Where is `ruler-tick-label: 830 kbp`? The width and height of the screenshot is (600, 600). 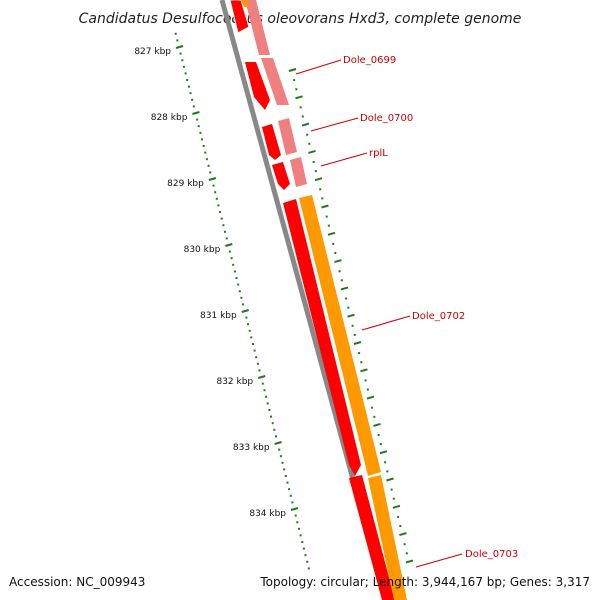
ruler-tick-label: 830 kbp is located at coordinates (202, 250).